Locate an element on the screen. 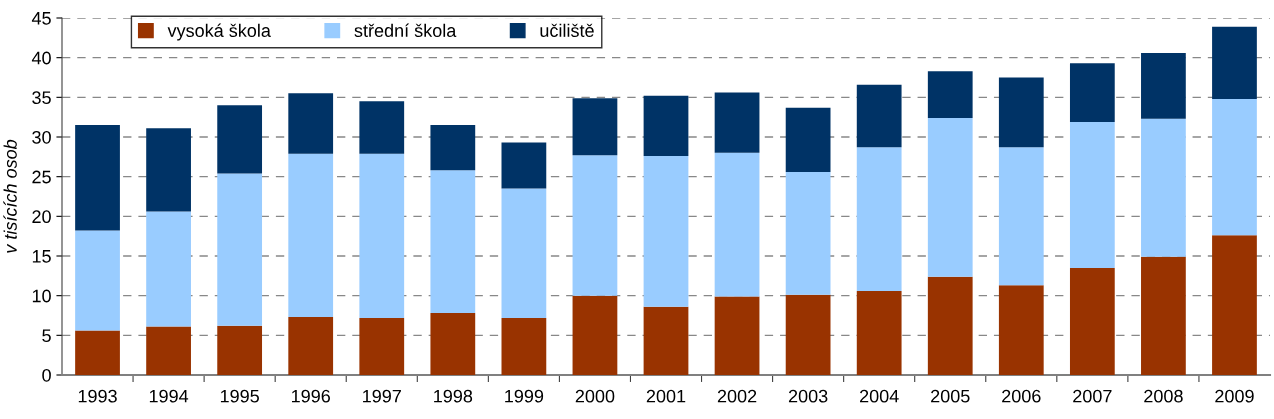  x-tick-label: 2002 is located at coordinates (737, 396).